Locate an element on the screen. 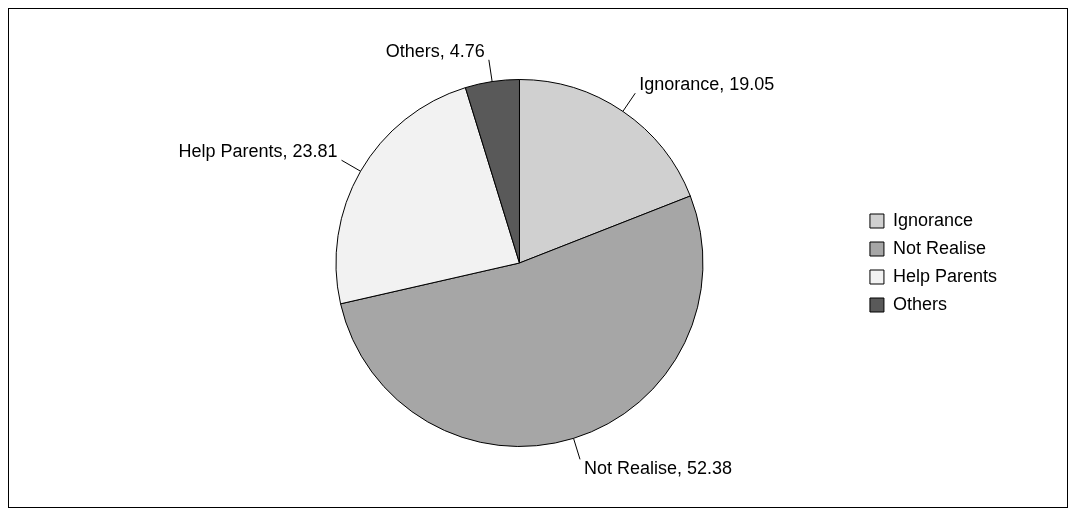  legend-label: Help Parents is located at coordinates (945, 275).